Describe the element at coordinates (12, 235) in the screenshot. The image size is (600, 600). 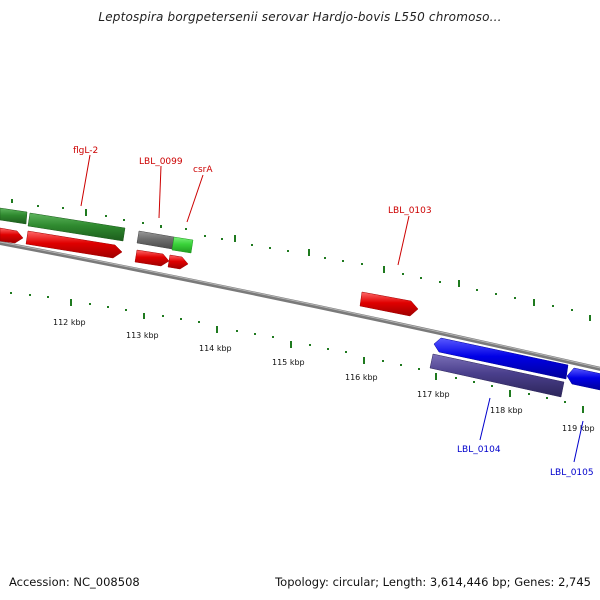
I see `cds-arrow-red-left` at that location.